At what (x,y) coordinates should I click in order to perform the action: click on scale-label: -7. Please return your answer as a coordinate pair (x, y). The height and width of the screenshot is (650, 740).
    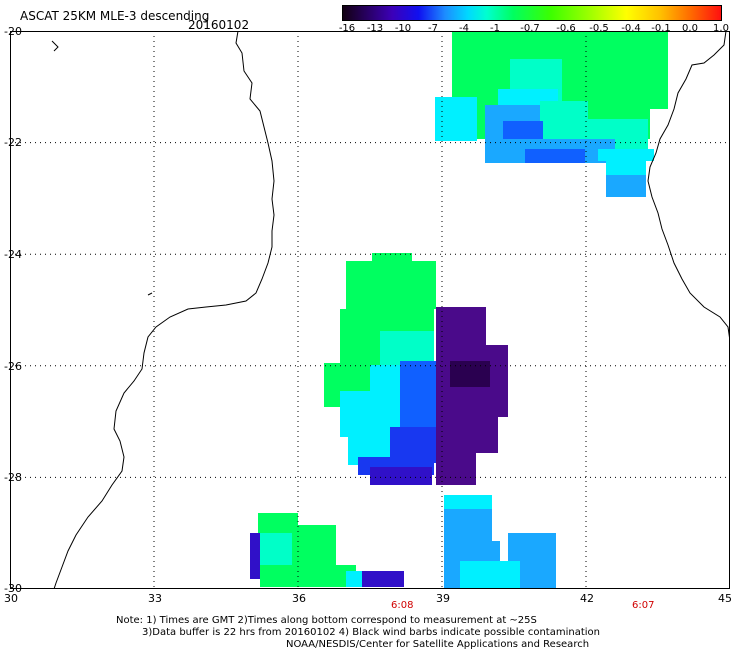
    Looking at the image, I should click on (433, 28).